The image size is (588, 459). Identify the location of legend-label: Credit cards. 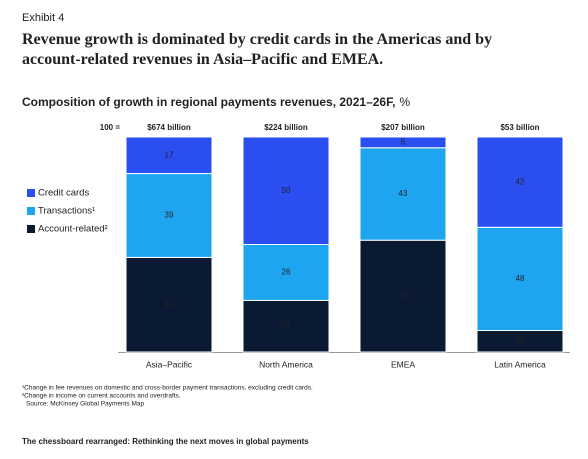
(63, 193).